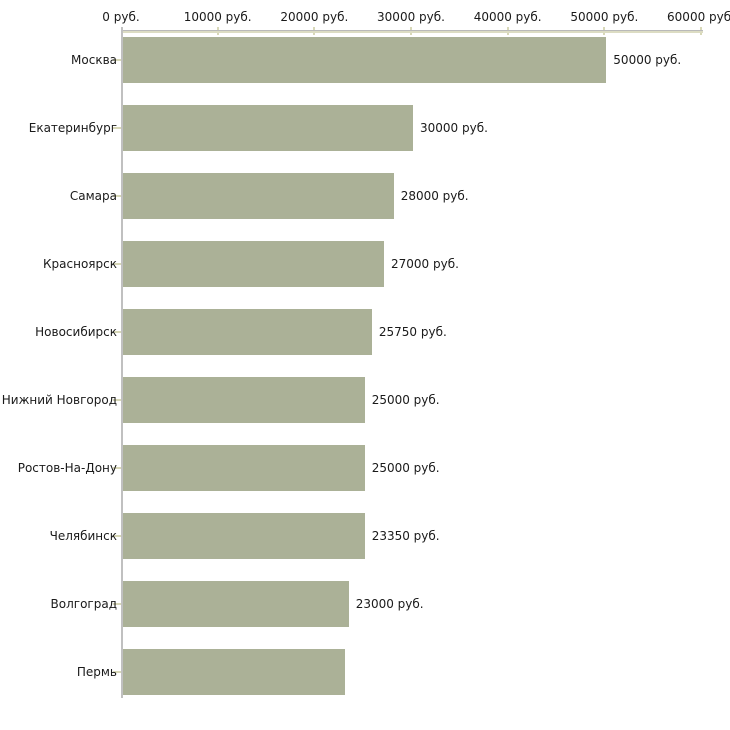  I want to click on y-axis-line, so click(122, 362).